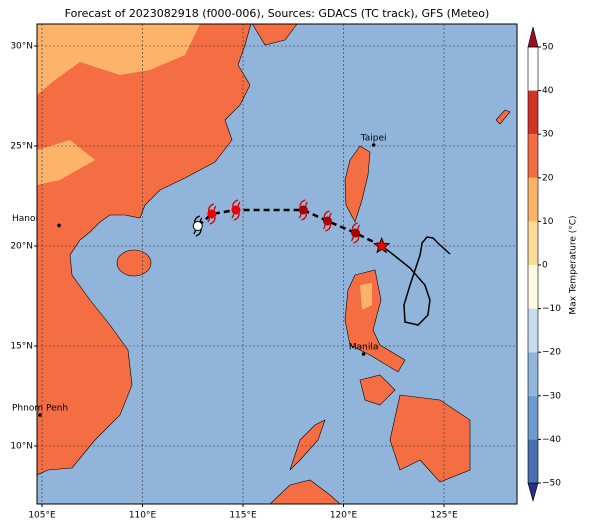  Describe the element at coordinates (134, 263) in the screenshot. I see `land-hainan` at that location.